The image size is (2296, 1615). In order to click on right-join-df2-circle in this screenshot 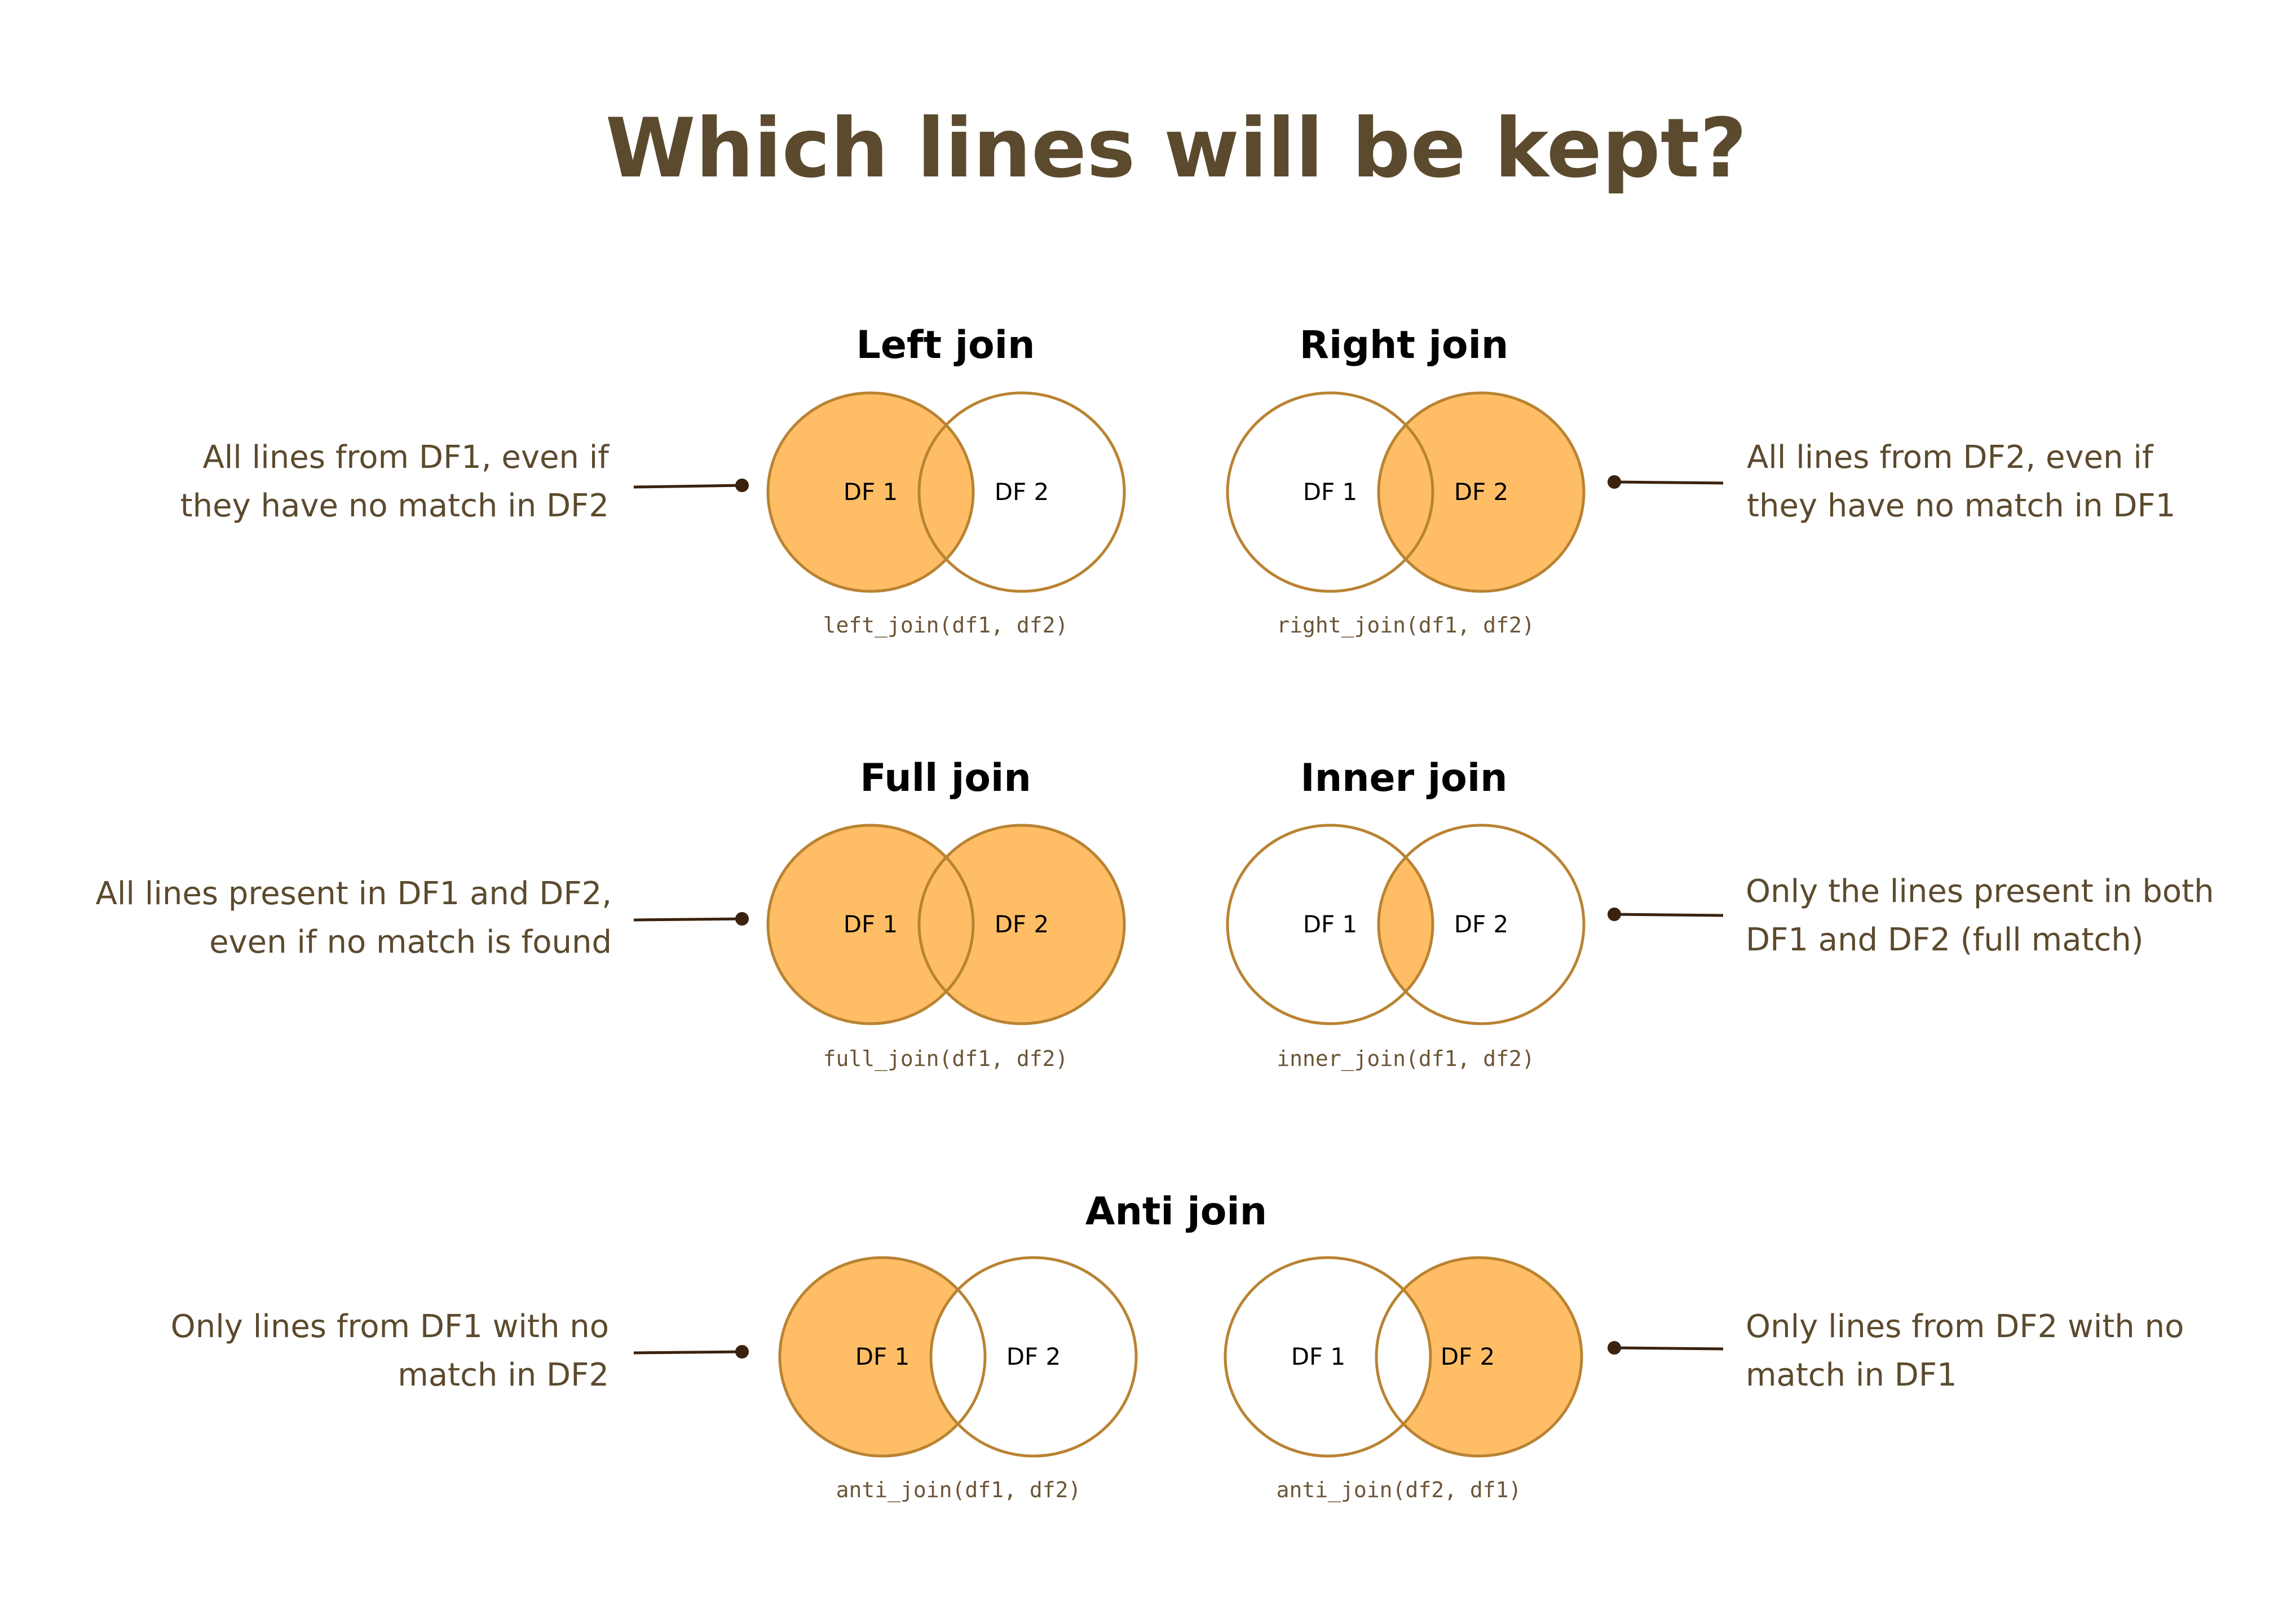, I will do `click(1482, 492)`.